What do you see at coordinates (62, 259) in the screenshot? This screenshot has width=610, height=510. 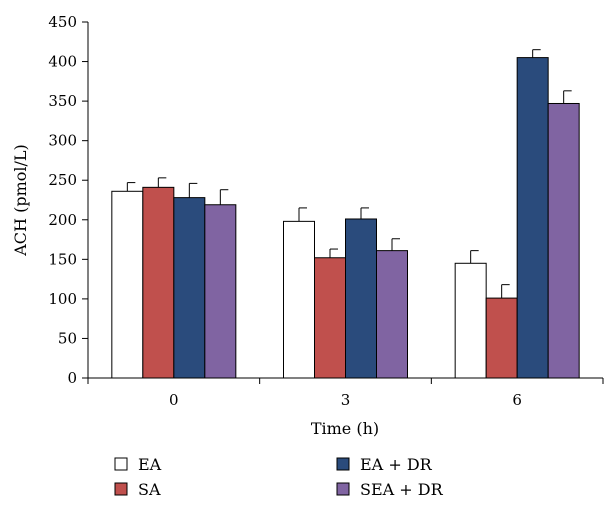 I see `y-tick-label: 150` at bounding box center [62, 259].